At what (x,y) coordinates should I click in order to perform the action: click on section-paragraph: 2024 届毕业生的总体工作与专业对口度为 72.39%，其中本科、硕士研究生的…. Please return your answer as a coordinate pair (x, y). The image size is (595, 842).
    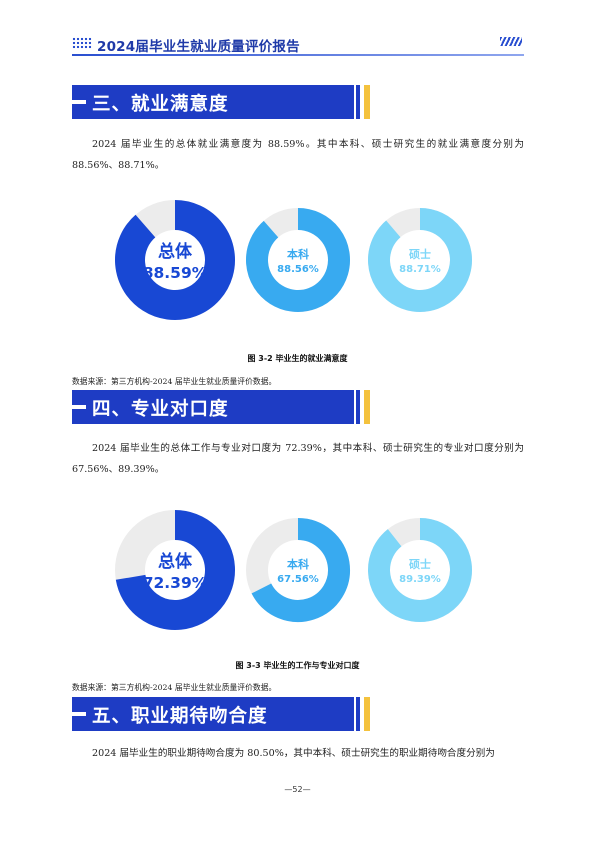
    Looking at the image, I should click on (298, 459).